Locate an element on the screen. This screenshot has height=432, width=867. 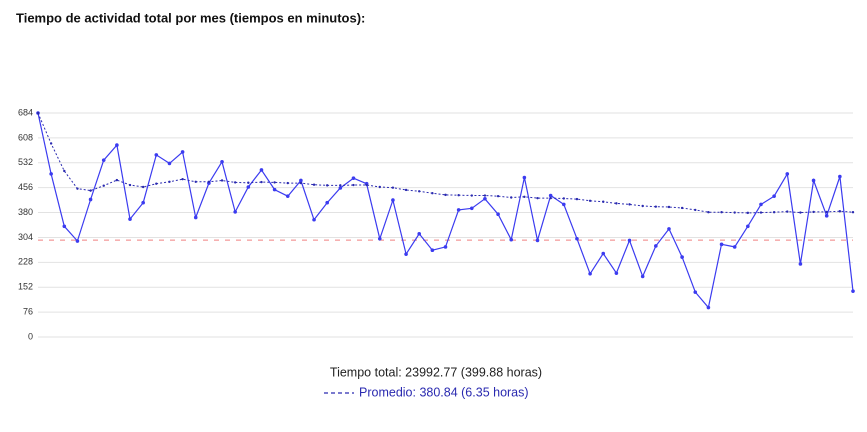
y-tick-label: 0 is located at coordinates (30, 336).